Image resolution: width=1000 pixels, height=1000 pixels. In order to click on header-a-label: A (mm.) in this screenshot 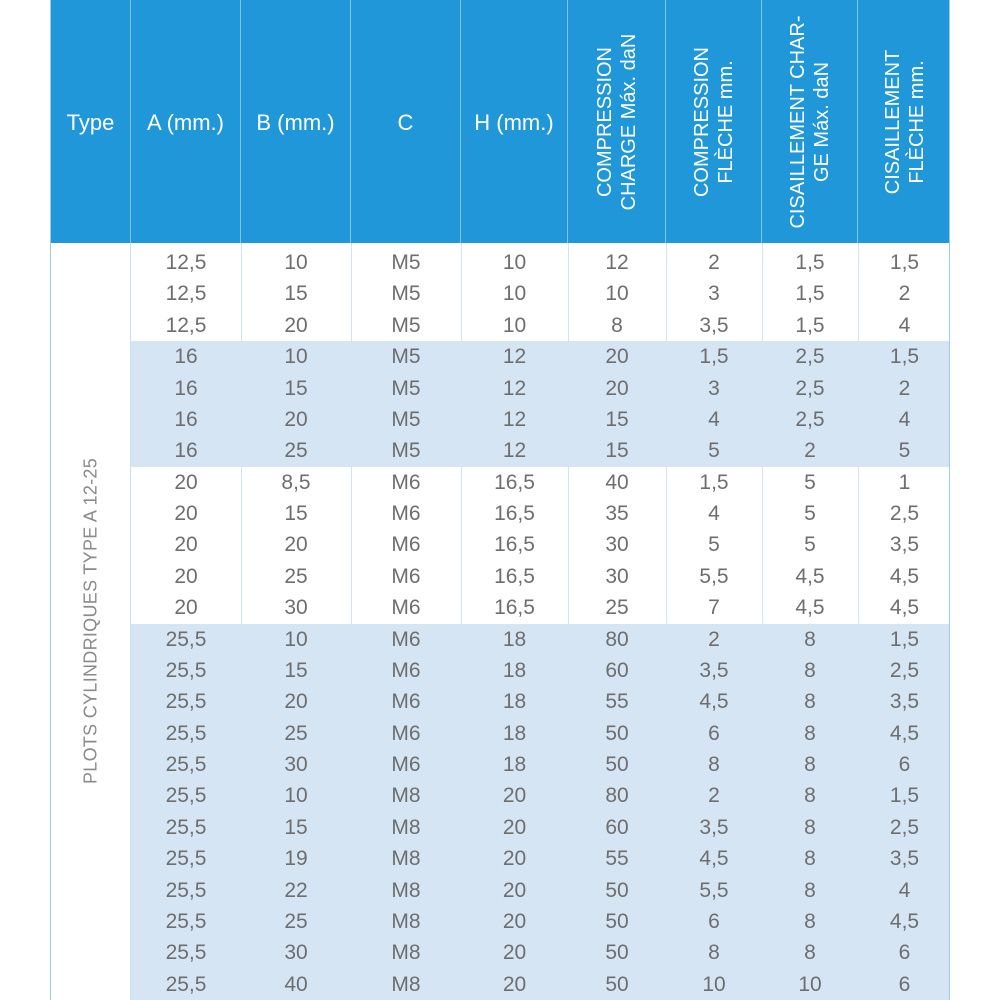, I will do `click(185, 122)`.